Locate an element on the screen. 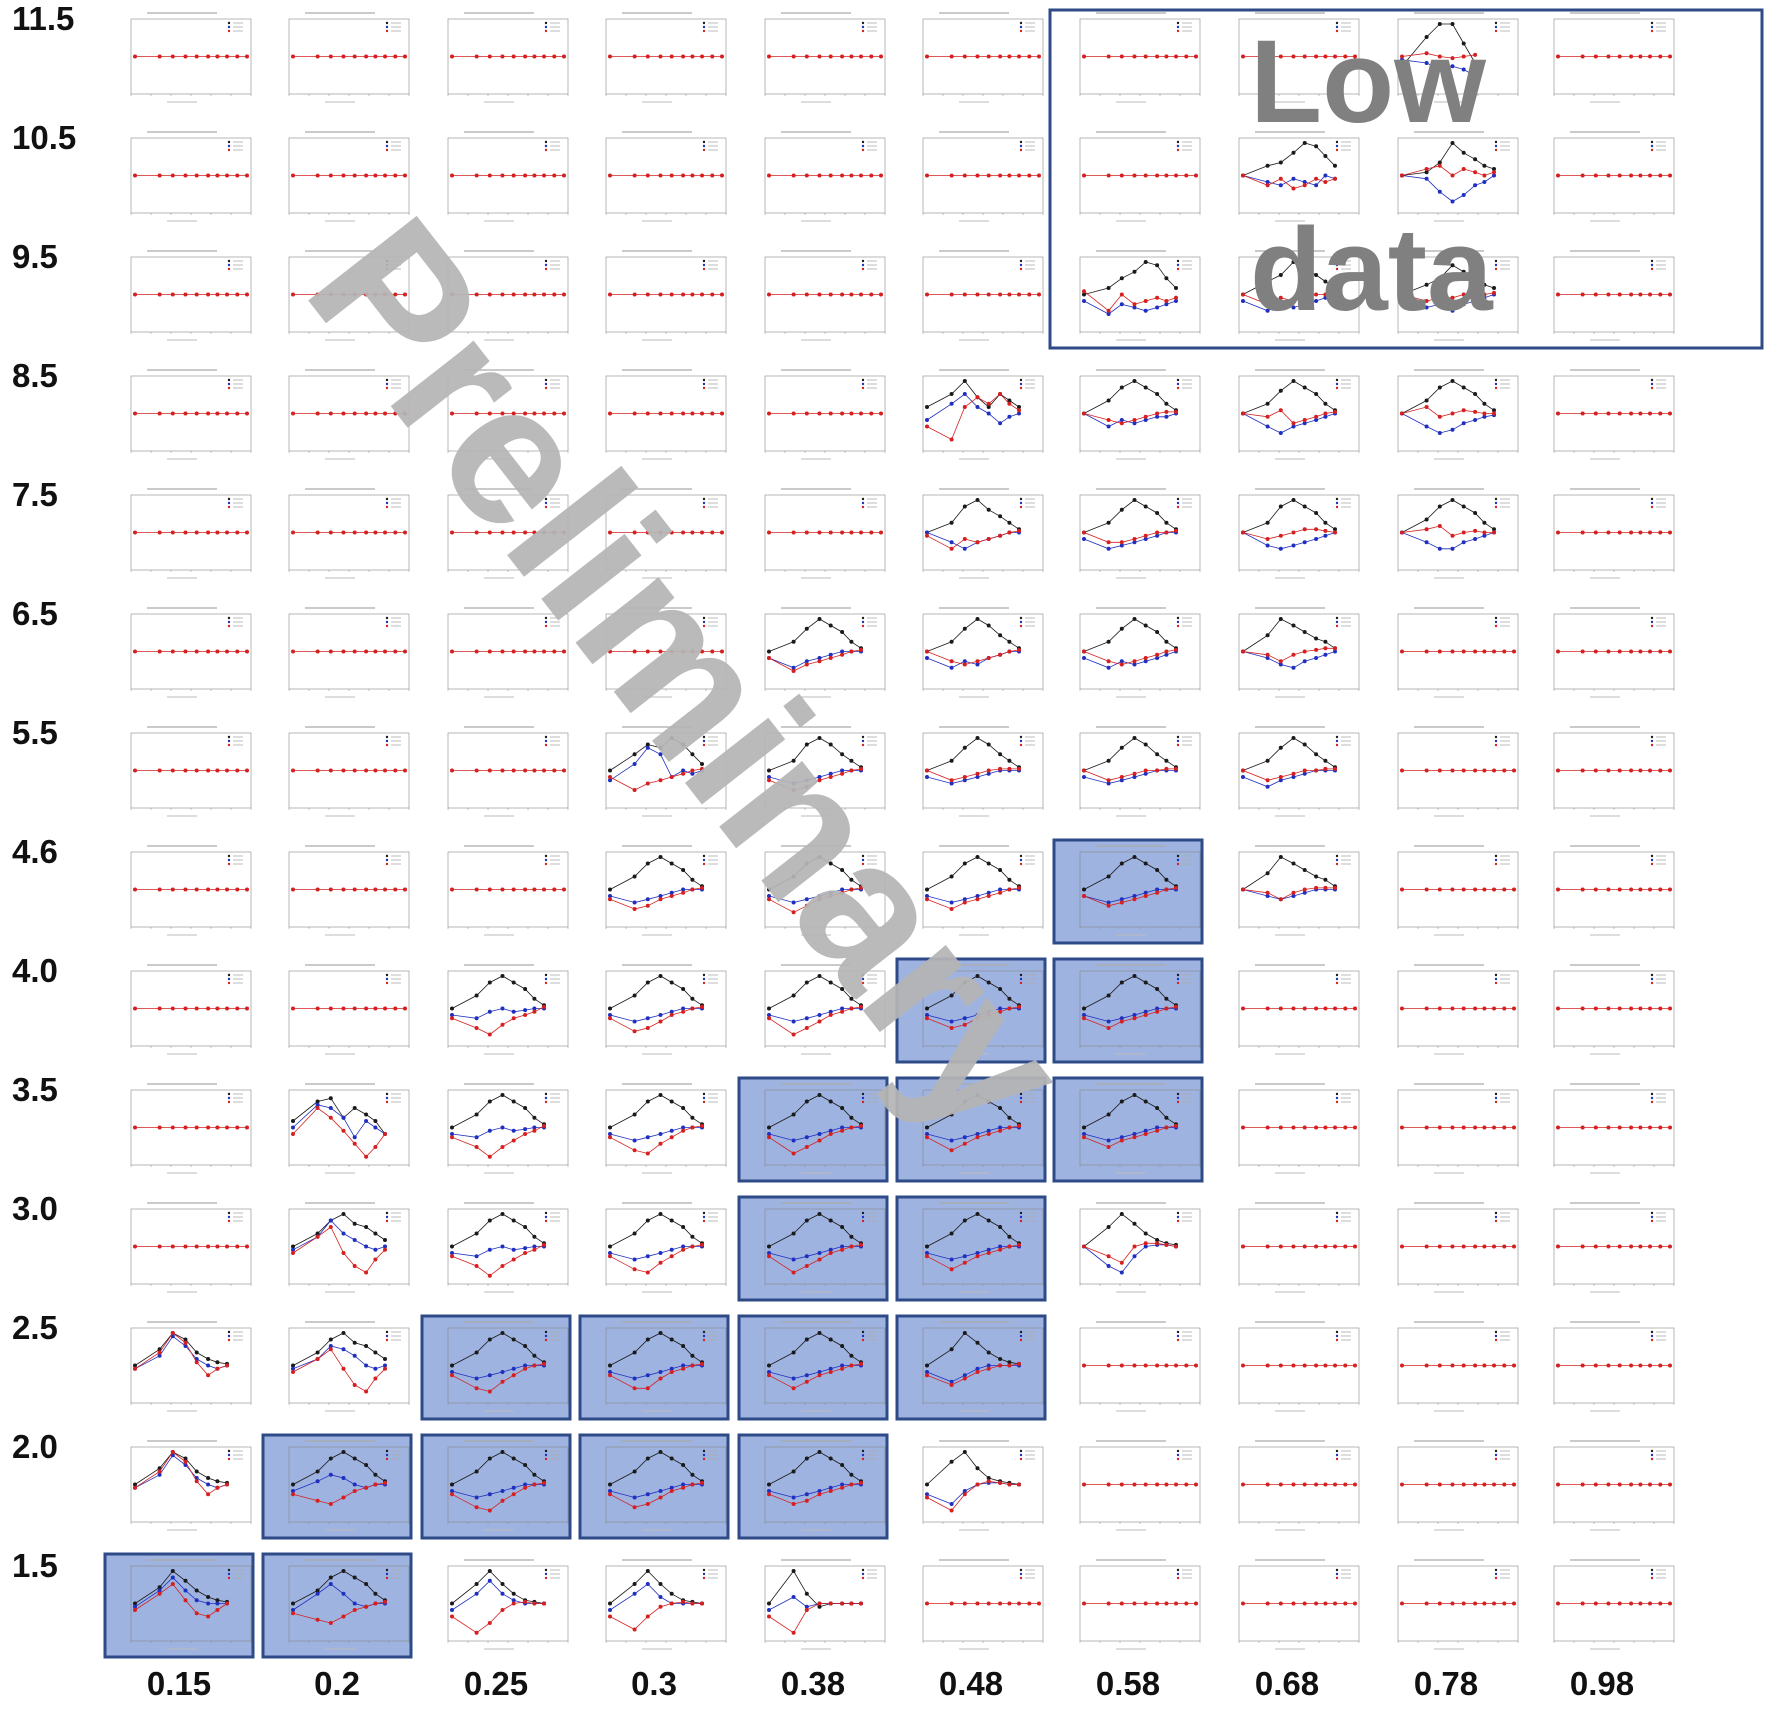  panel-axes is located at coordinates (983, 651).